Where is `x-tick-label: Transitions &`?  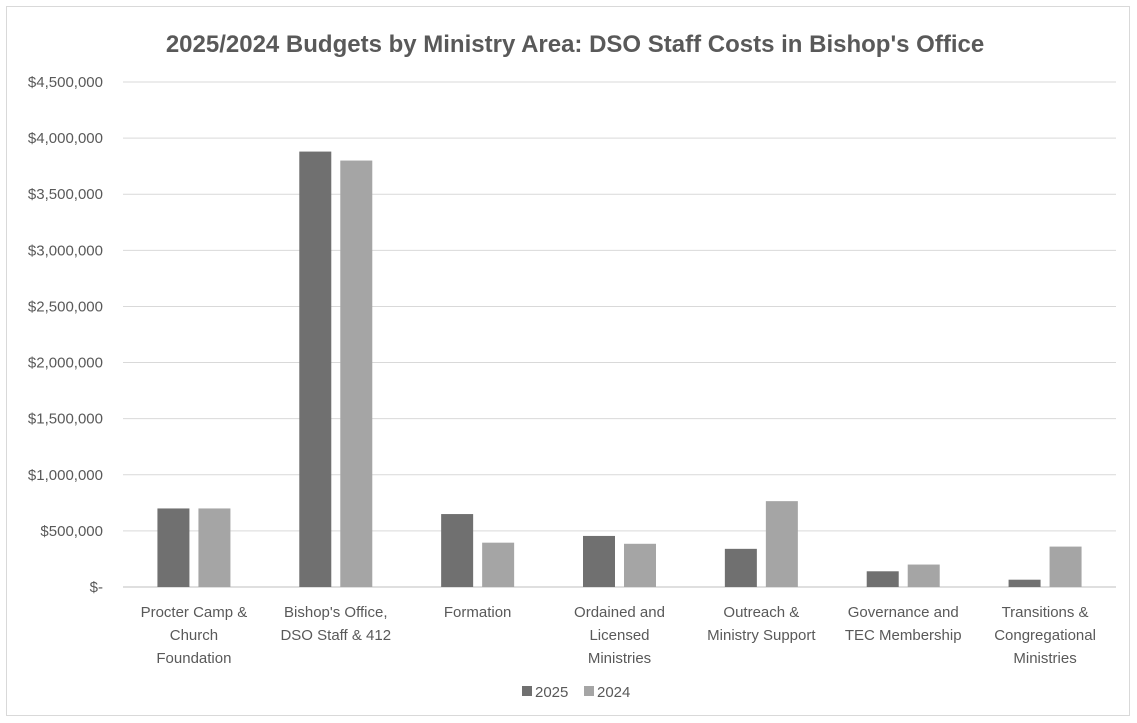
x-tick-label: Transitions & is located at coordinates (1045, 612).